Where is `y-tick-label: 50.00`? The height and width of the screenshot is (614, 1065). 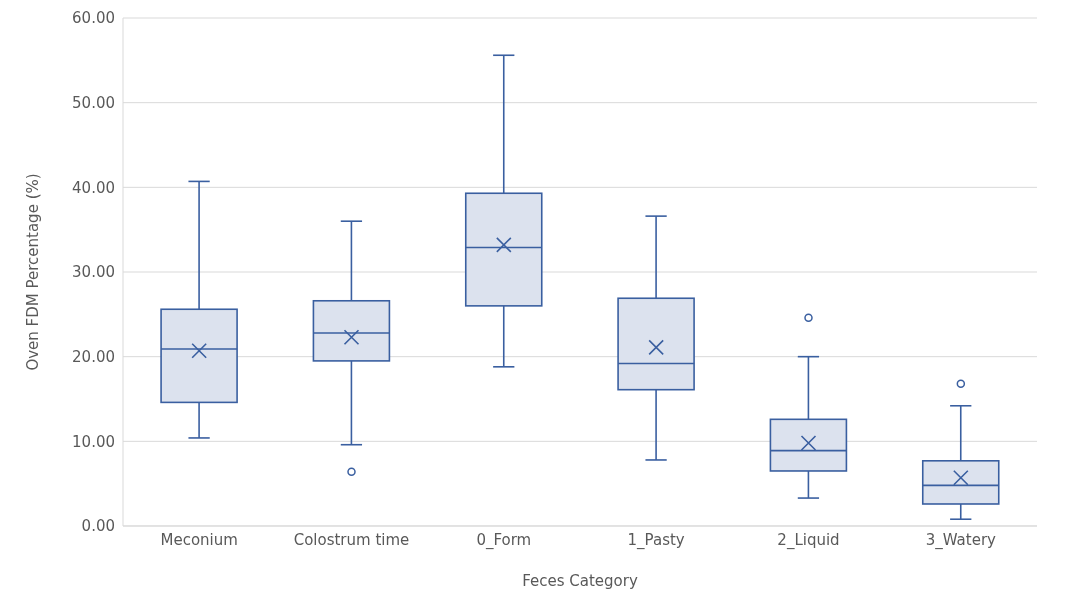
y-tick-label: 50.00 is located at coordinates (93, 102).